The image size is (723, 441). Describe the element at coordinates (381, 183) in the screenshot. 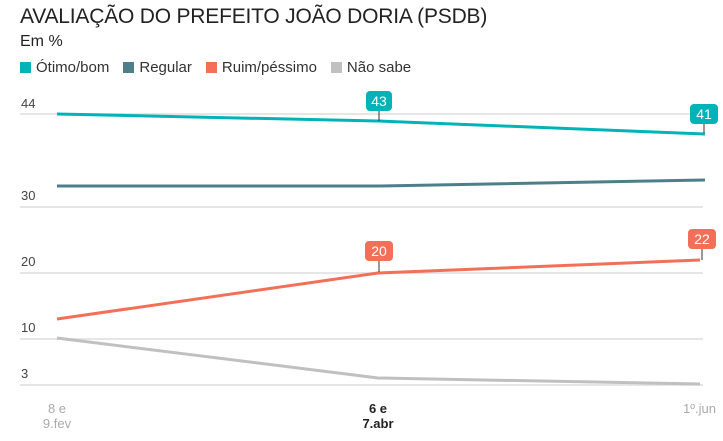

I see `series-line-regular` at that location.